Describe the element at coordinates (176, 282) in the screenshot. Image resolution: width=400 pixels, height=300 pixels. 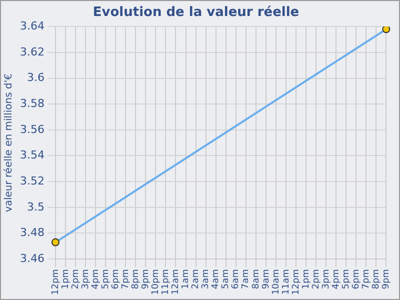
I see `x-tick-label: 12am` at that location.